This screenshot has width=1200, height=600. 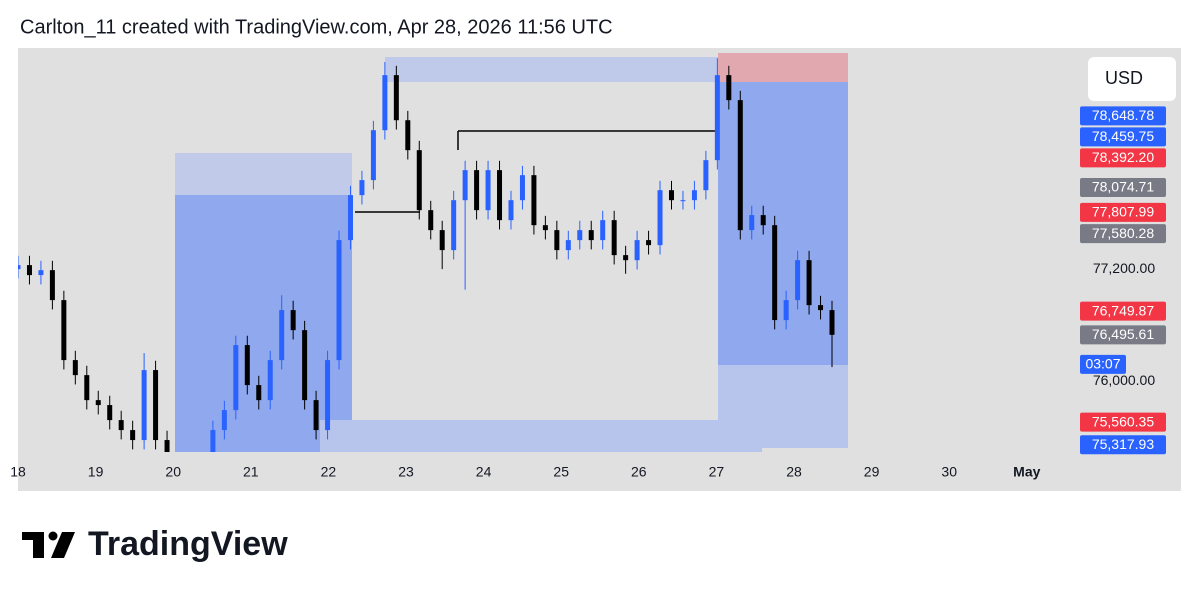 I want to click on x-tick-label: 20, so click(x=173, y=472).